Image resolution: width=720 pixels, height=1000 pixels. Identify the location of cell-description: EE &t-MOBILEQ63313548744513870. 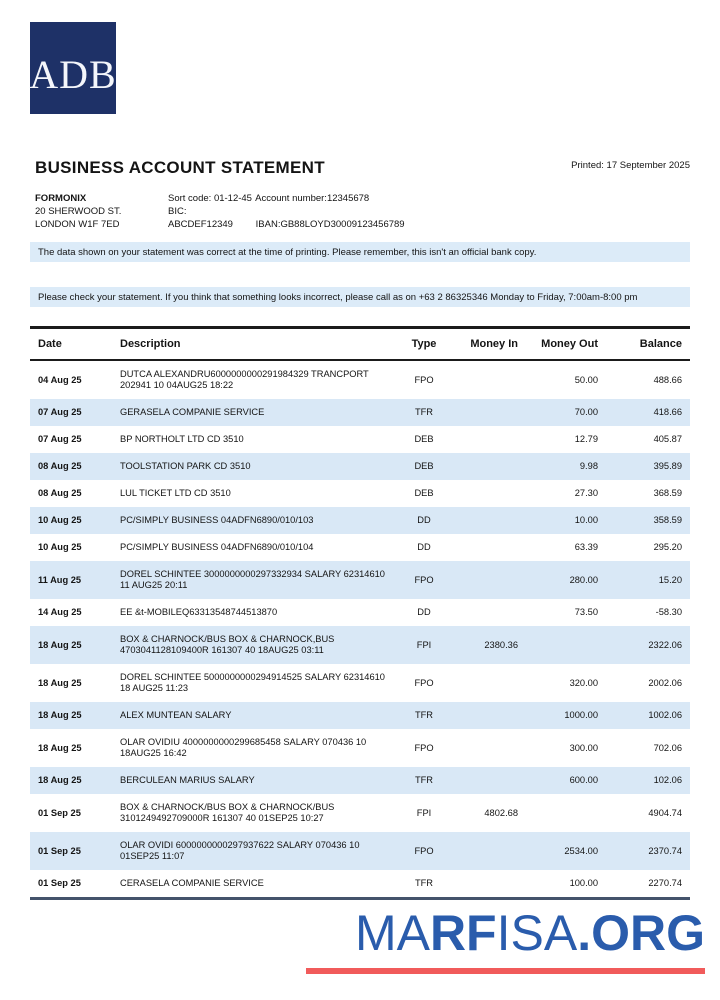
(199, 612).